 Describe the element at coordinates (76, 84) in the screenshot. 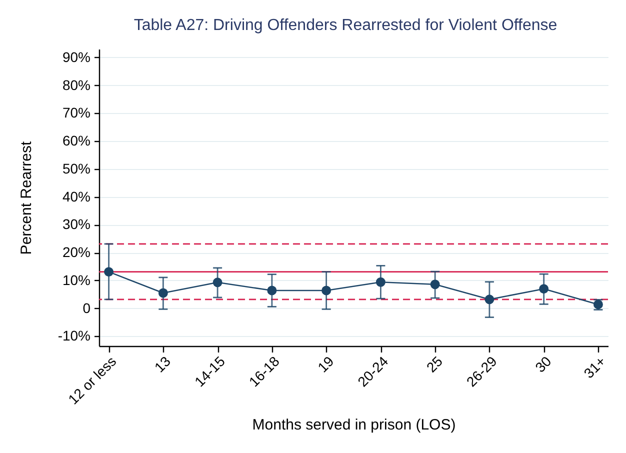

I see `y-tick-label: 80%` at that location.